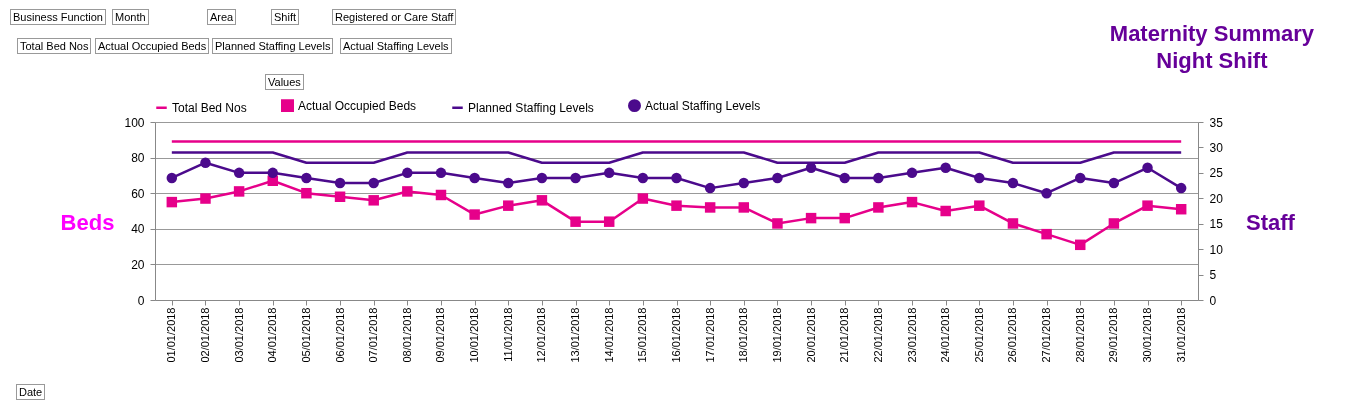 This screenshot has width=1346, height=405. I want to click on legend-label: Total Bed Nos, so click(209, 107).